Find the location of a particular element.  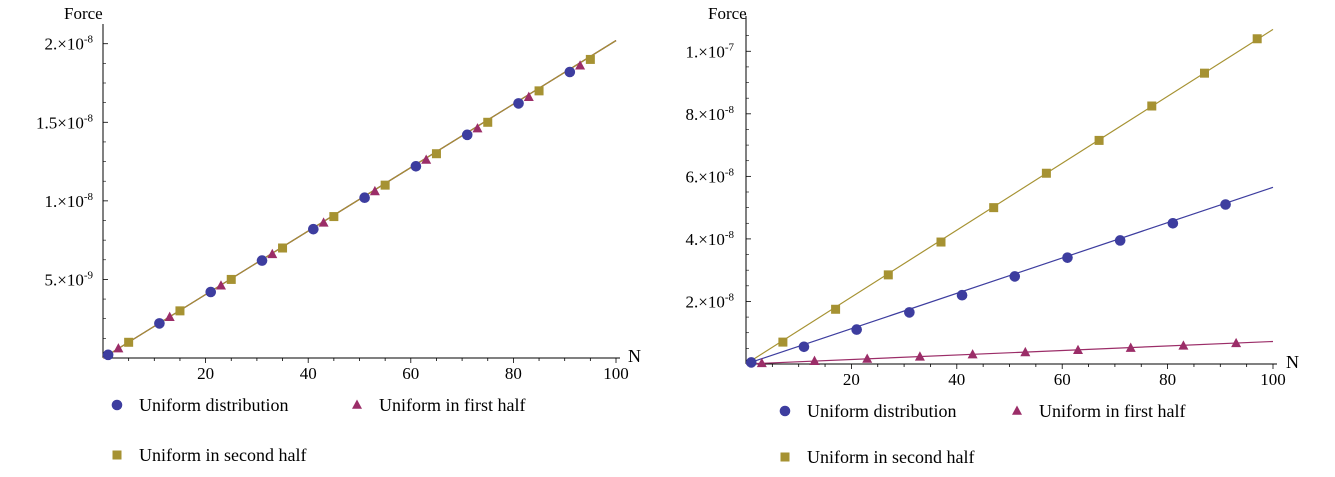

y-tick-mantissa: 5. is located at coordinates (50, 279).